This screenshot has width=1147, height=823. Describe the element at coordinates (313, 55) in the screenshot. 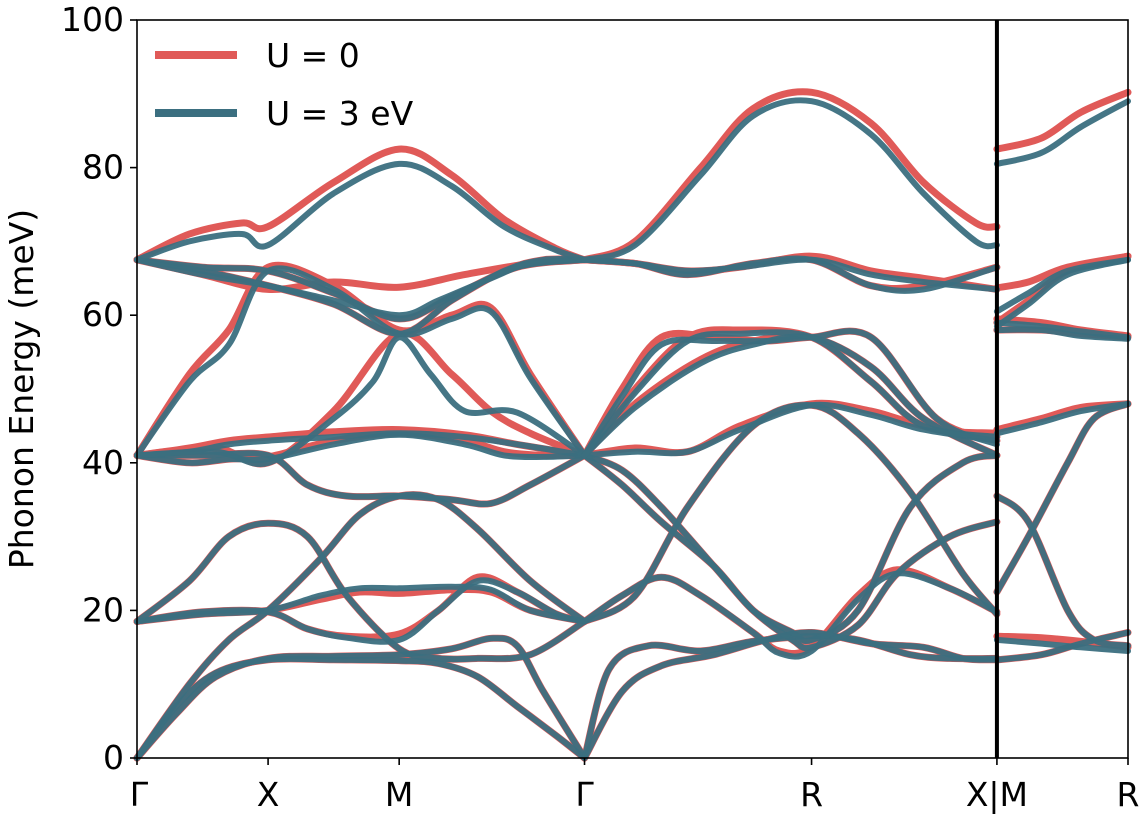

I see `legend-label: U = 0` at that location.